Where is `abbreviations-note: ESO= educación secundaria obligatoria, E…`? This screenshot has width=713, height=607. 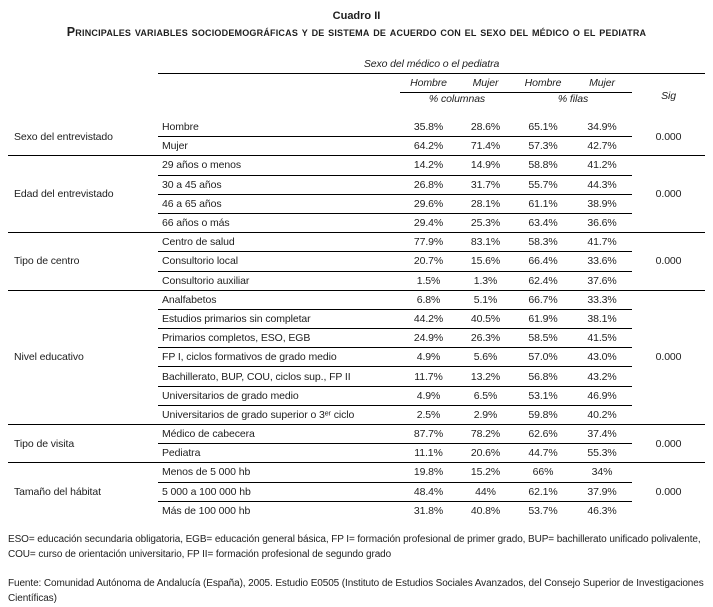
abbreviations-note: ESO= educación secundaria obligatoria, E… is located at coordinates (354, 547).